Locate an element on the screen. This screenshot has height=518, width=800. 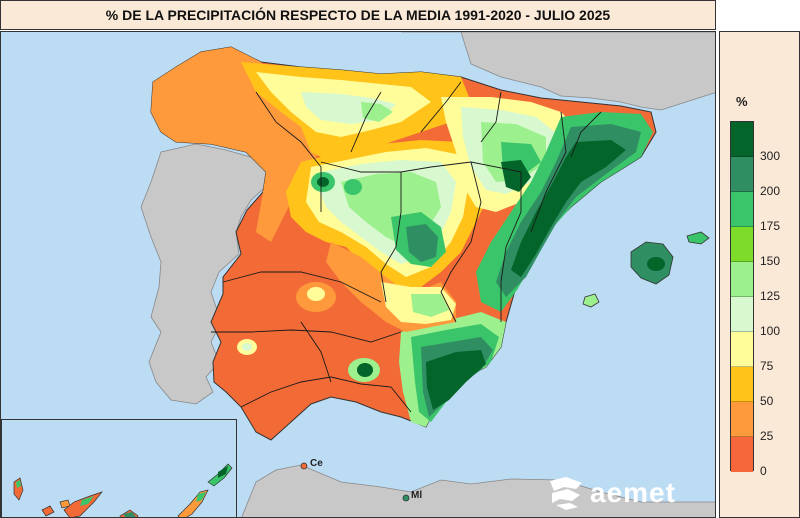
melilla-label: Ml is located at coordinates (417, 495).